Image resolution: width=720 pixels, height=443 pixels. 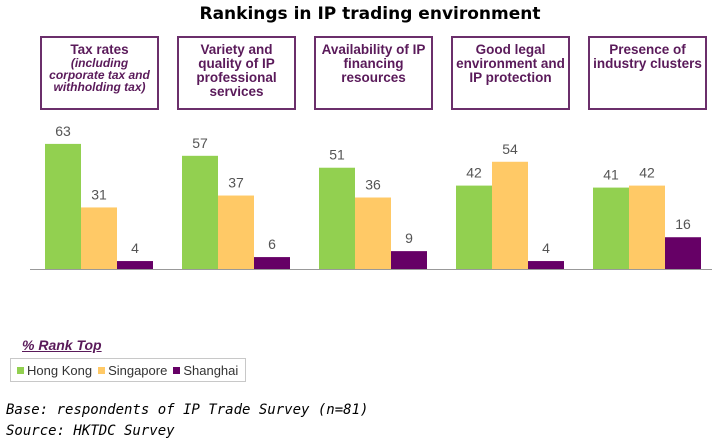 I want to click on legend-item: Shanghai, so click(x=205, y=370).